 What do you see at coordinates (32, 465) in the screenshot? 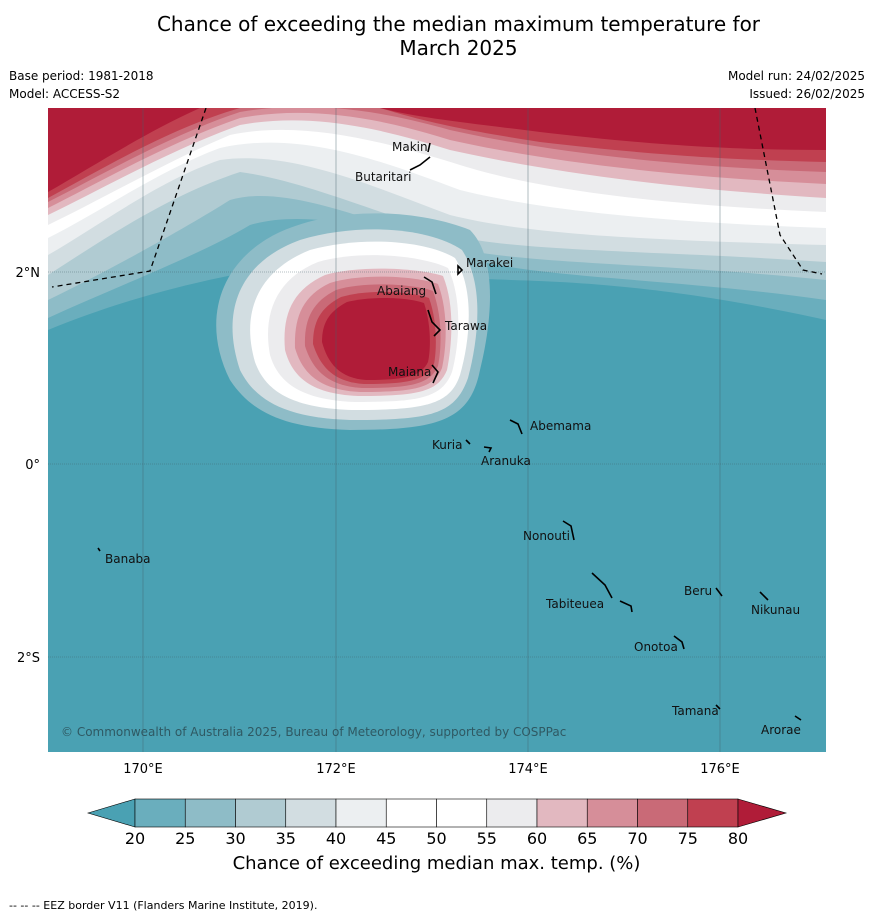
I see `lat-label-0: 0°` at bounding box center [32, 465].